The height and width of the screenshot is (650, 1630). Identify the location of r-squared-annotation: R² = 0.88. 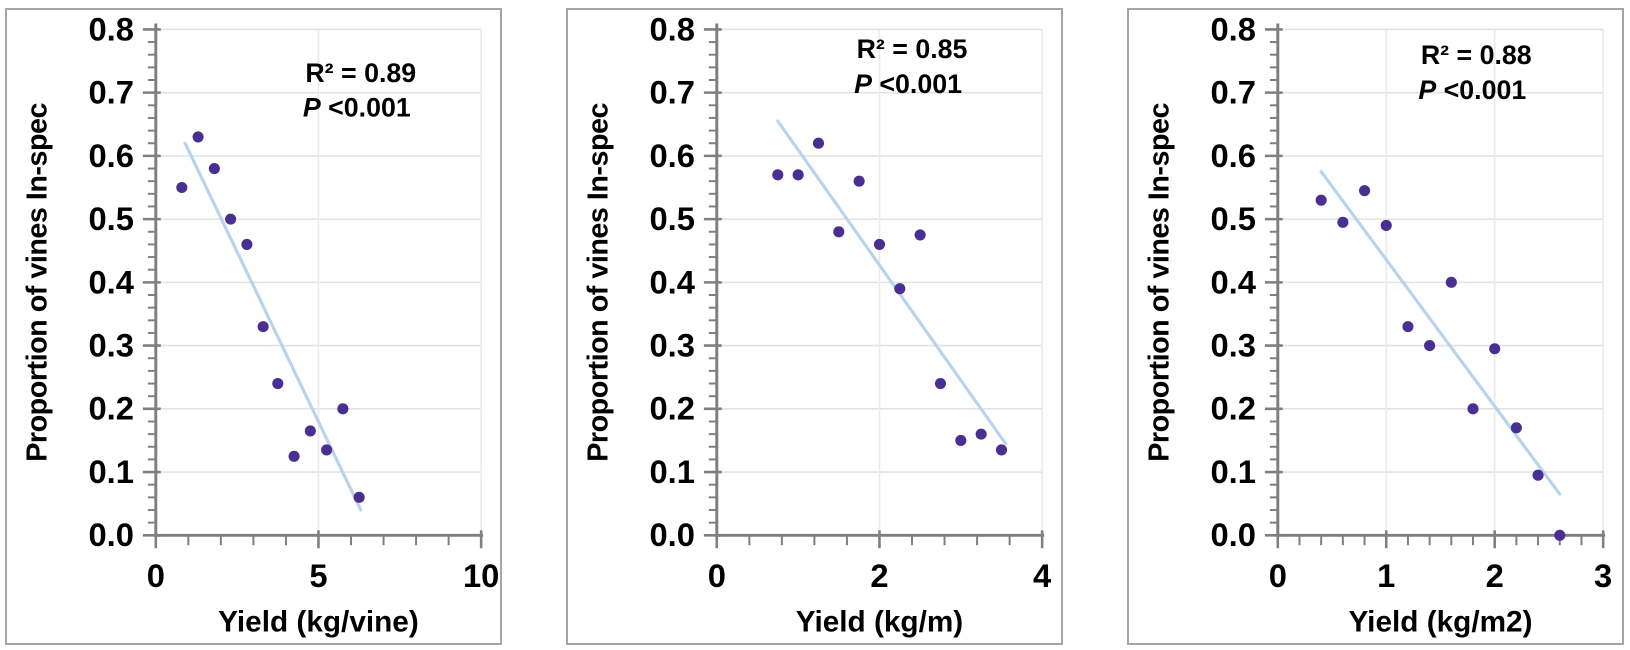
(1476, 55).